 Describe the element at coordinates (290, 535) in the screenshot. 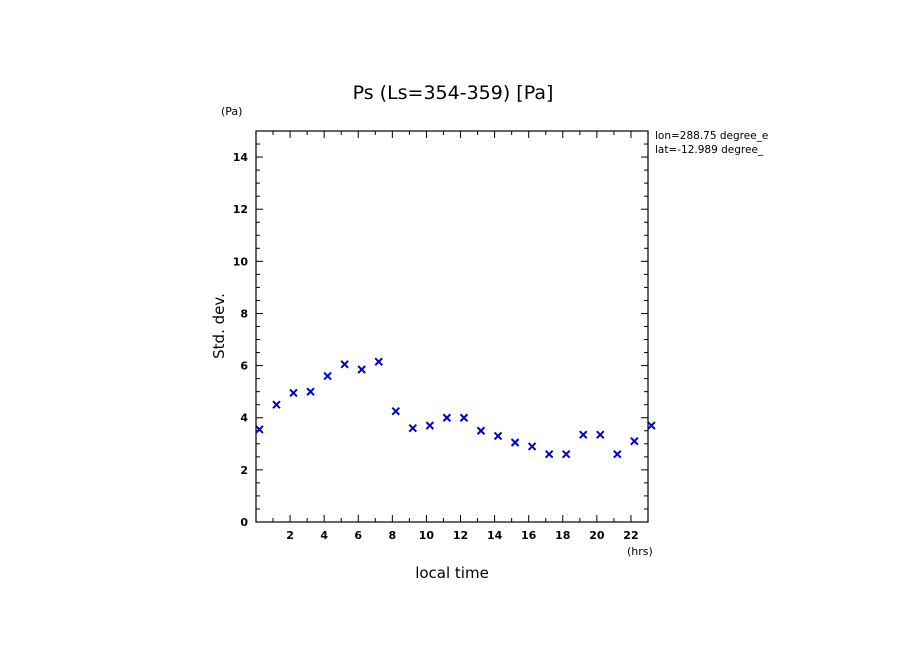

I see `x-tick-label: 2` at that location.